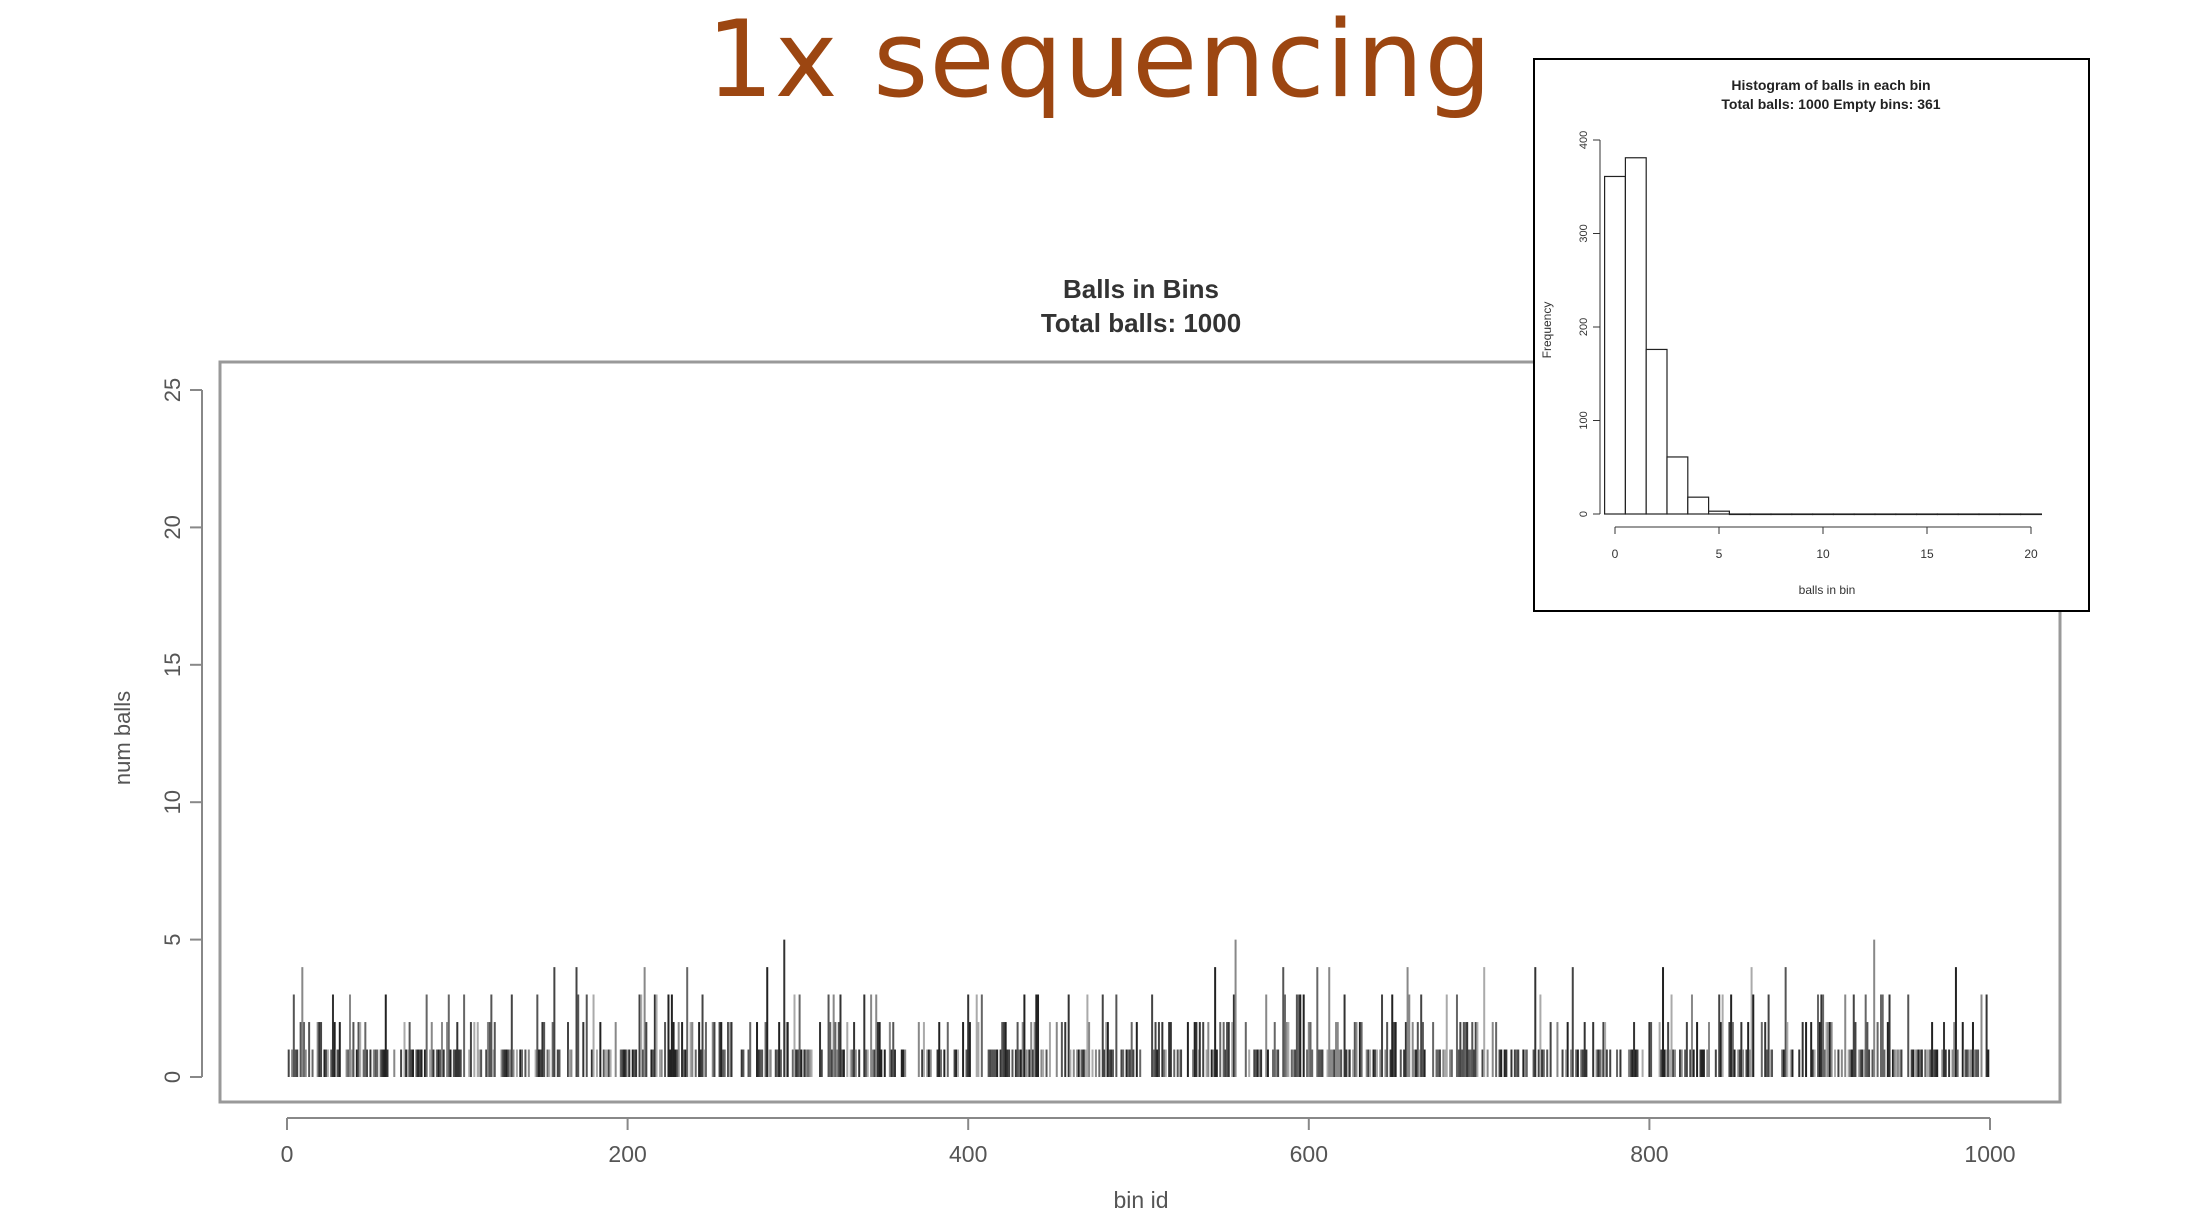 The image size is (2199, 1215). What do you see at coordinates (1141, 289) in the screenshot?
I see `chart-title: Balls in Bins` at bounding box center [1141, 289].